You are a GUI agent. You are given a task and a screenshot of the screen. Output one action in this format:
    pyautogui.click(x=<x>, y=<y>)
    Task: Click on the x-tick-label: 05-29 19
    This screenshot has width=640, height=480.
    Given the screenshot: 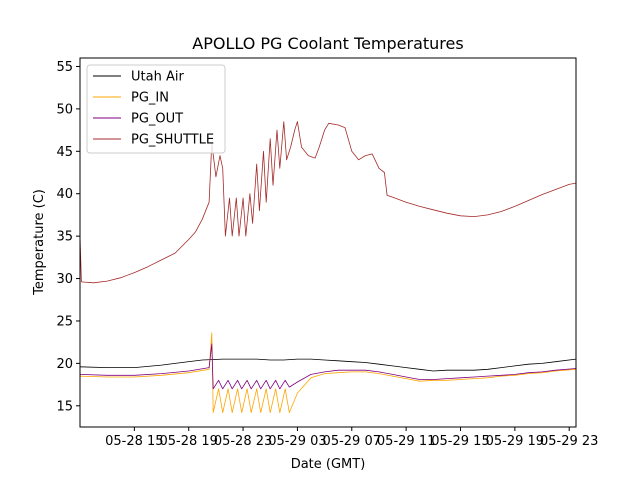 What is the action you would take?
    pyautogui.click(x=515, y=441)
    